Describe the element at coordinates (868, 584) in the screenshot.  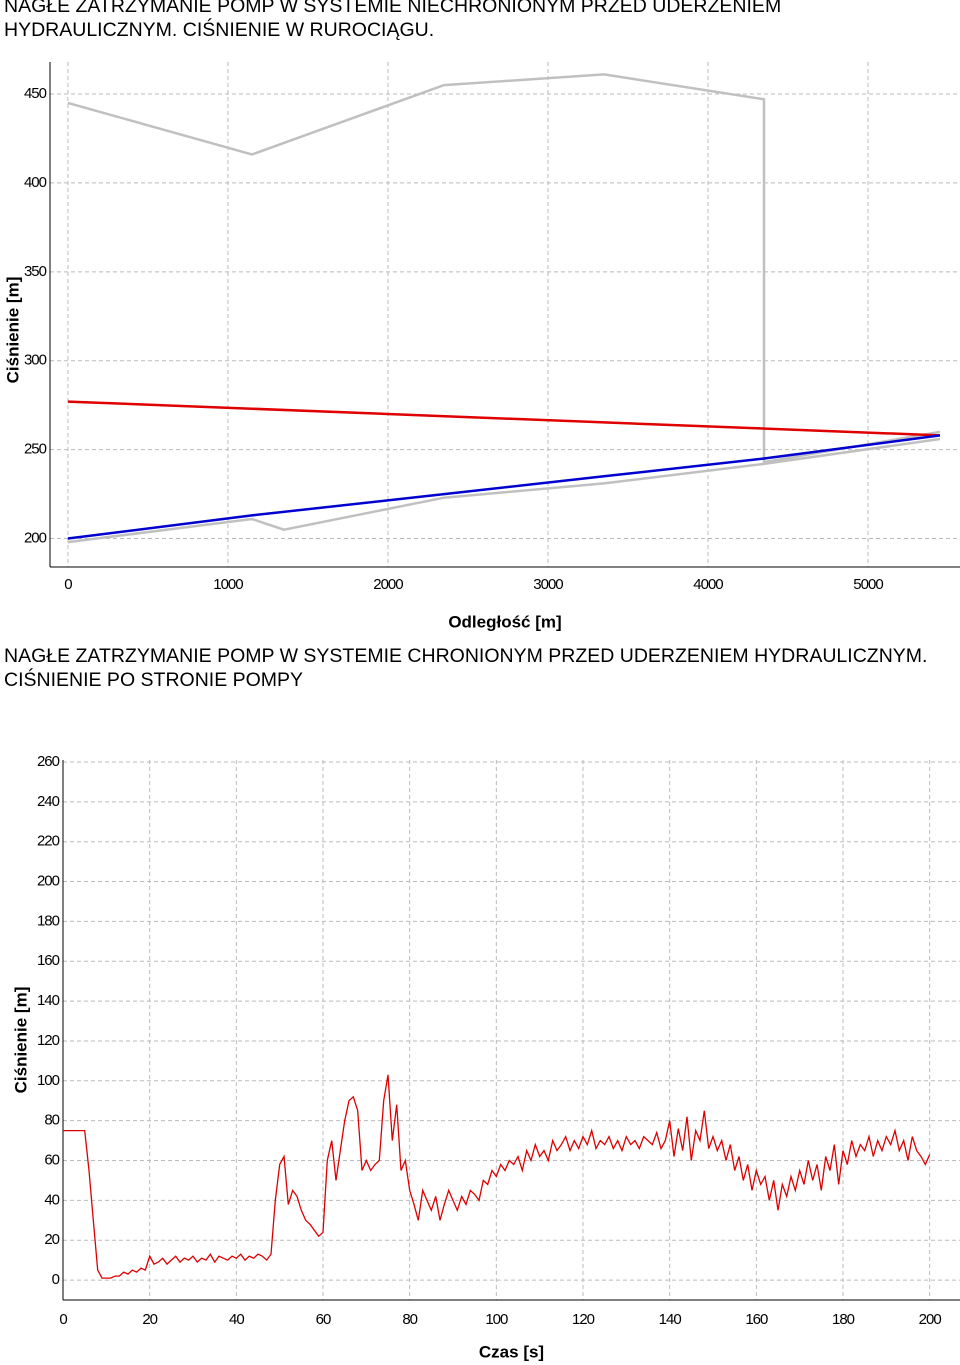
I see `x-tick-label: 5000` at that location.